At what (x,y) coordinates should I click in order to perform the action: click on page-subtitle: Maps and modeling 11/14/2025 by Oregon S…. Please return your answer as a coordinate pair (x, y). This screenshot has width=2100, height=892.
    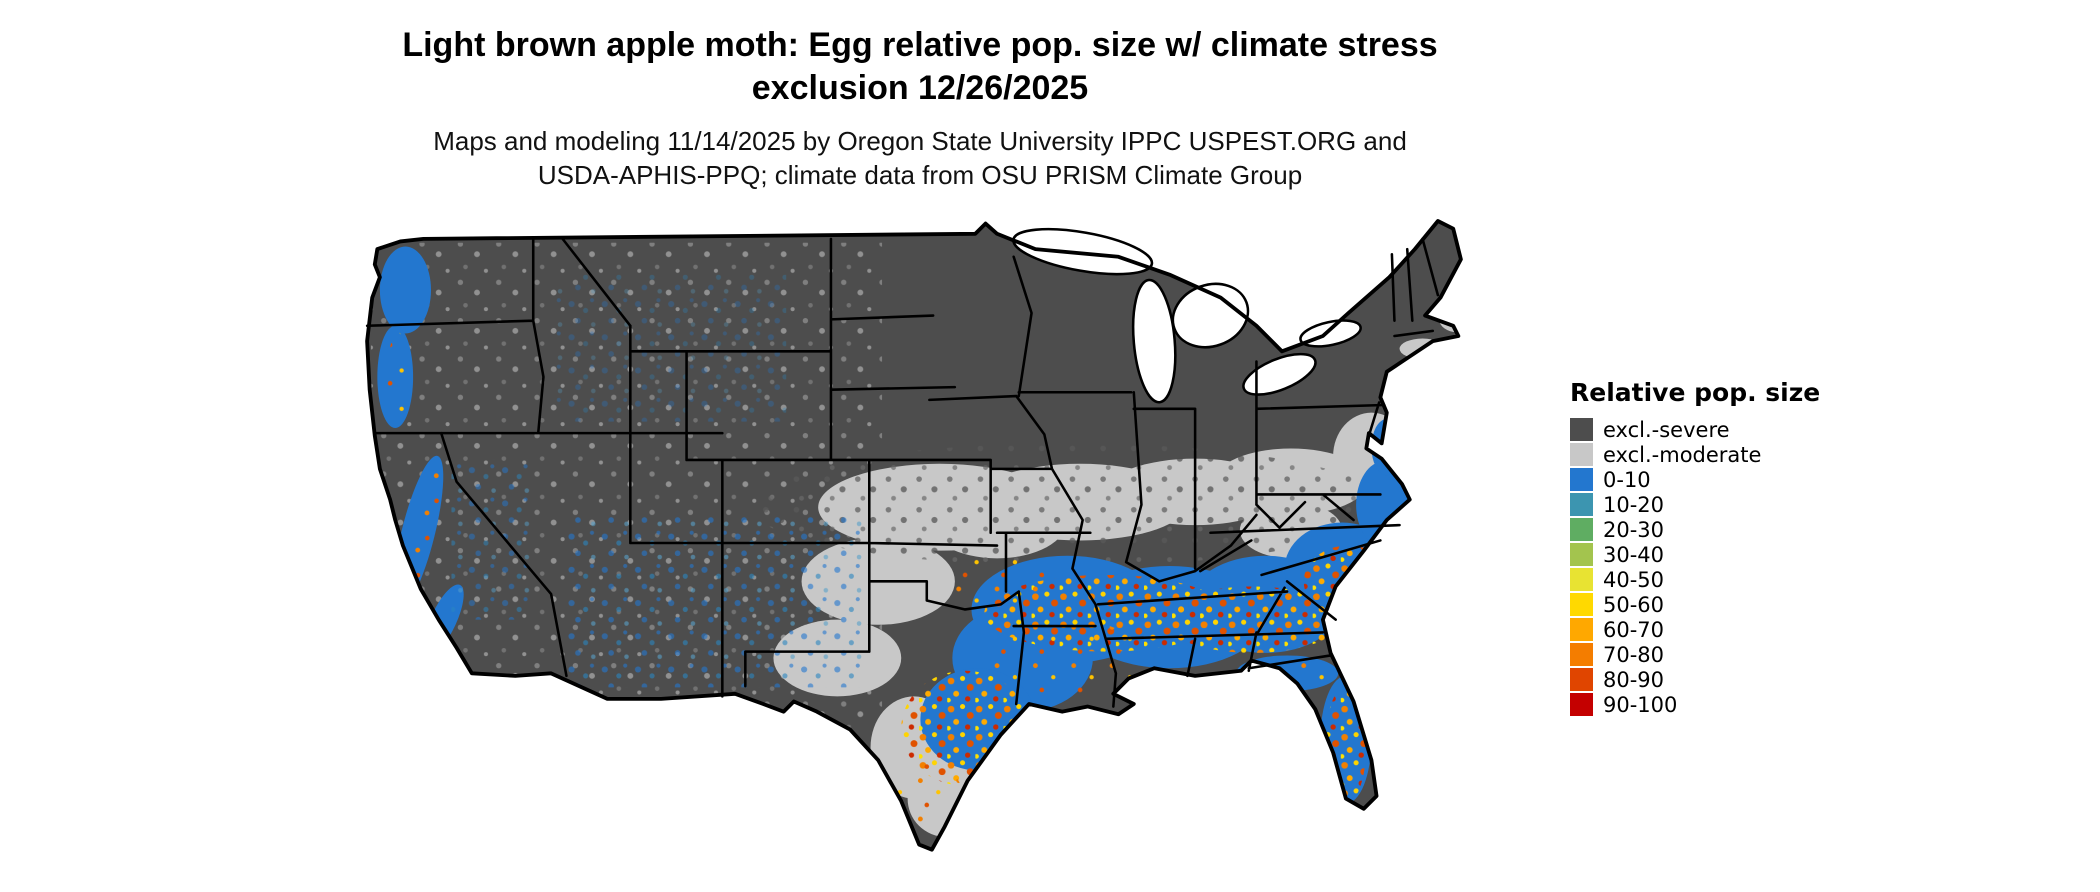
    Looking at the image, I should click on (920, 158).